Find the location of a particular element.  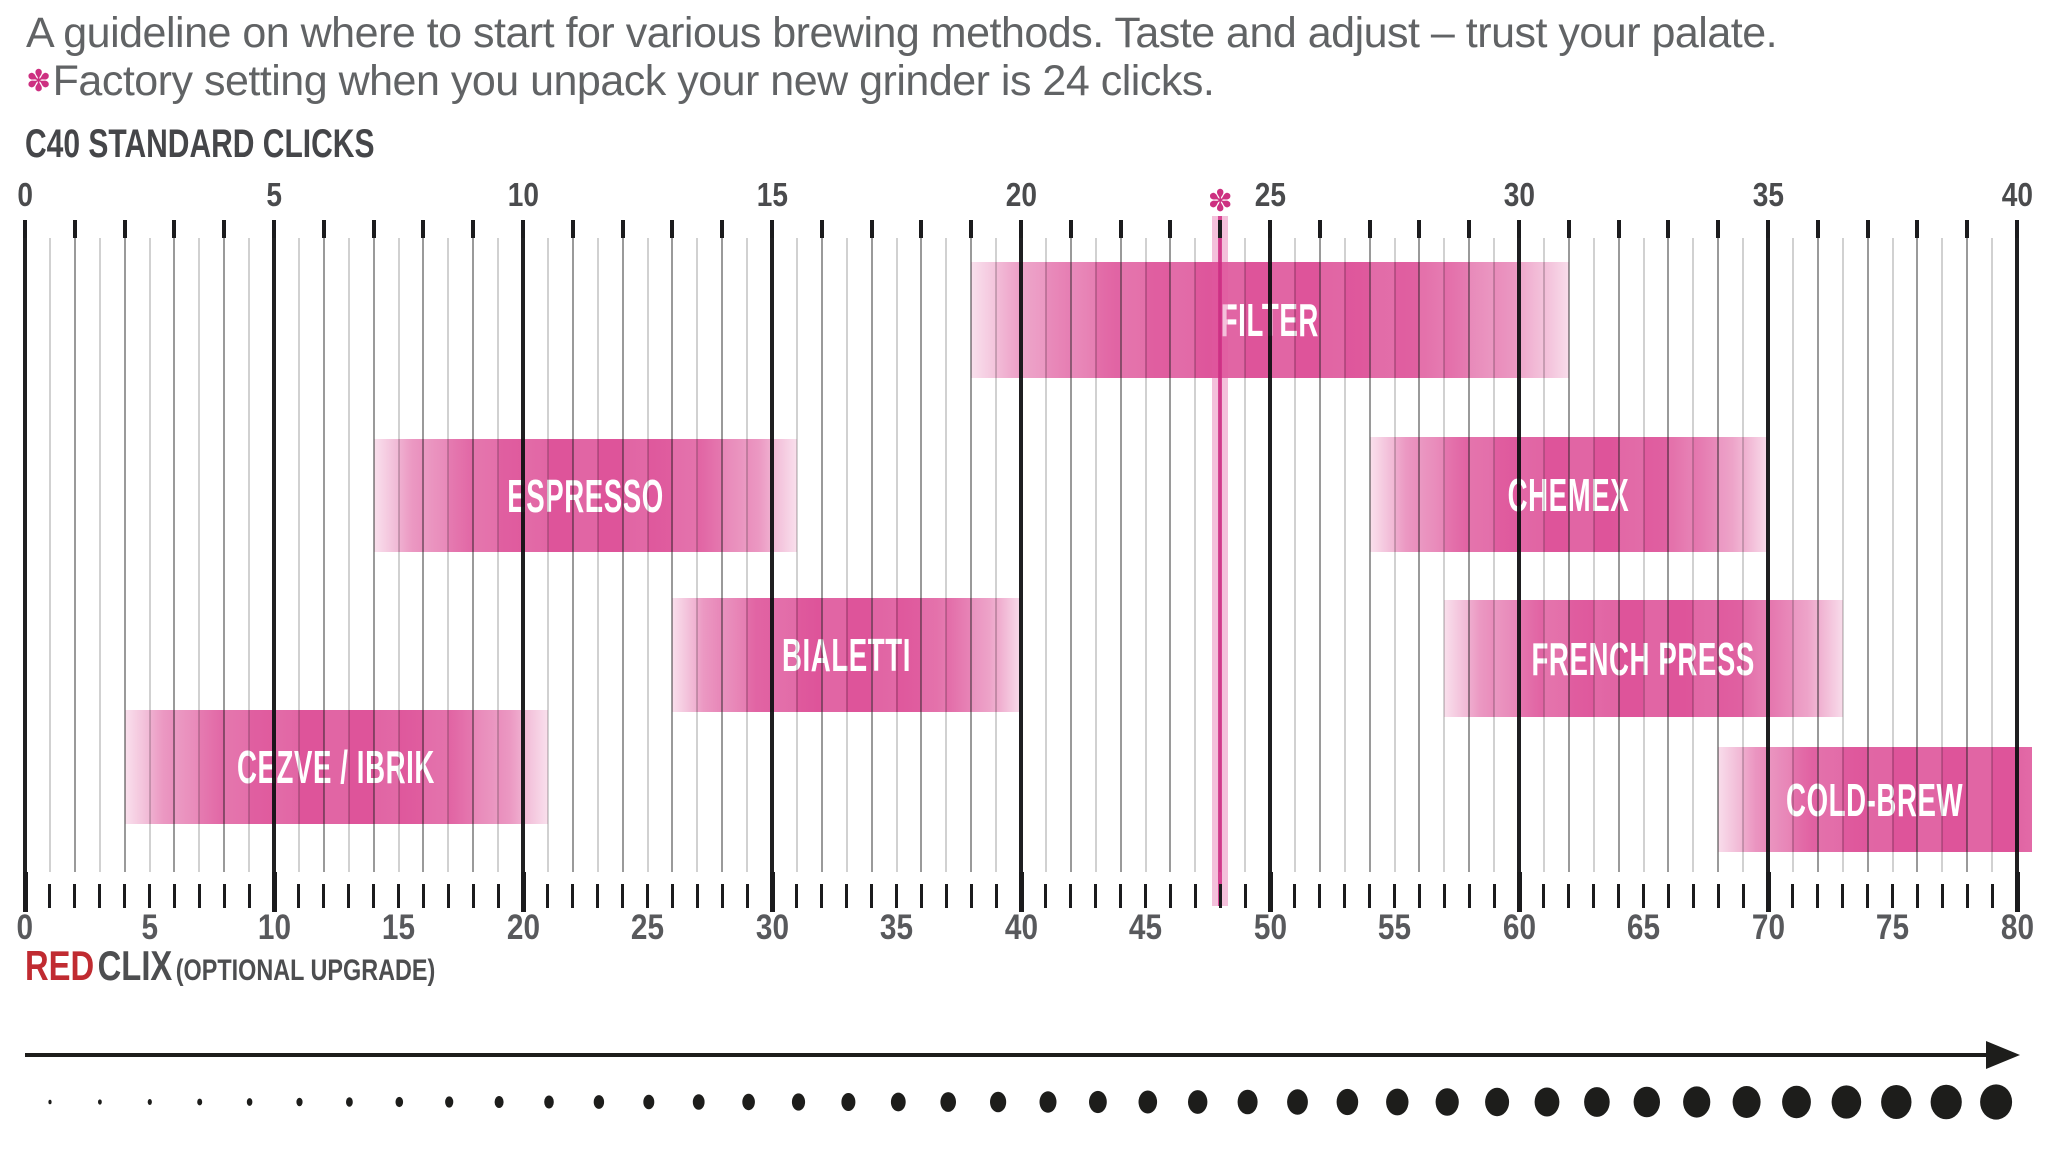

bottom-axis-title: RED CLIX (OPTIONAL UPGRADE) is located at coordinates (288, 966).